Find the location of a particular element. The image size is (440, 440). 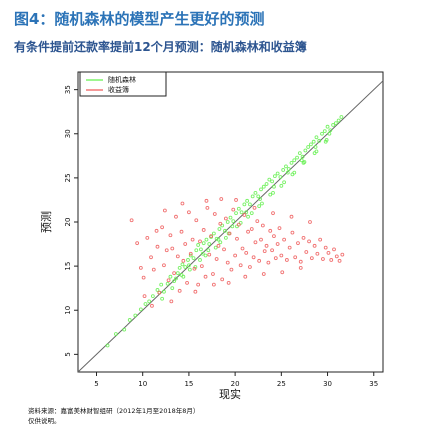

x-tick-label: 5 is located at coordinates (96, 384).